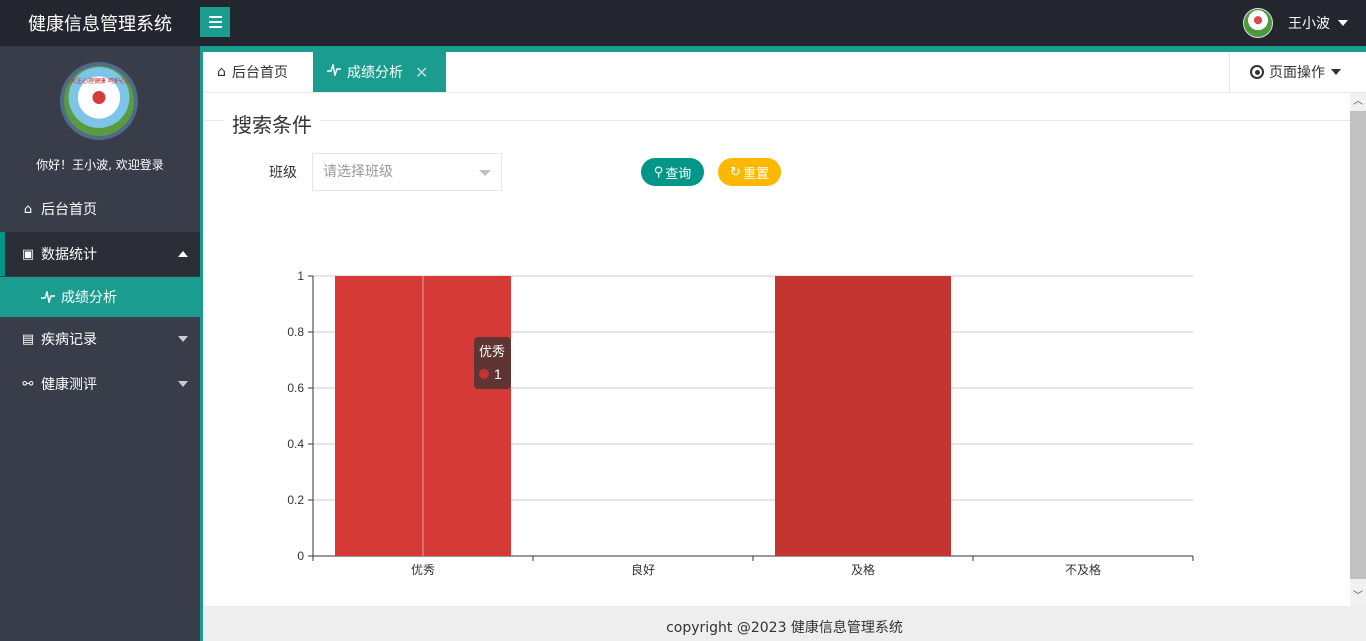 The image size is (1366, 641). Describe the element at coordinates (498, 374) in the screenshot. I see `tooltip-value: 1` at that location.